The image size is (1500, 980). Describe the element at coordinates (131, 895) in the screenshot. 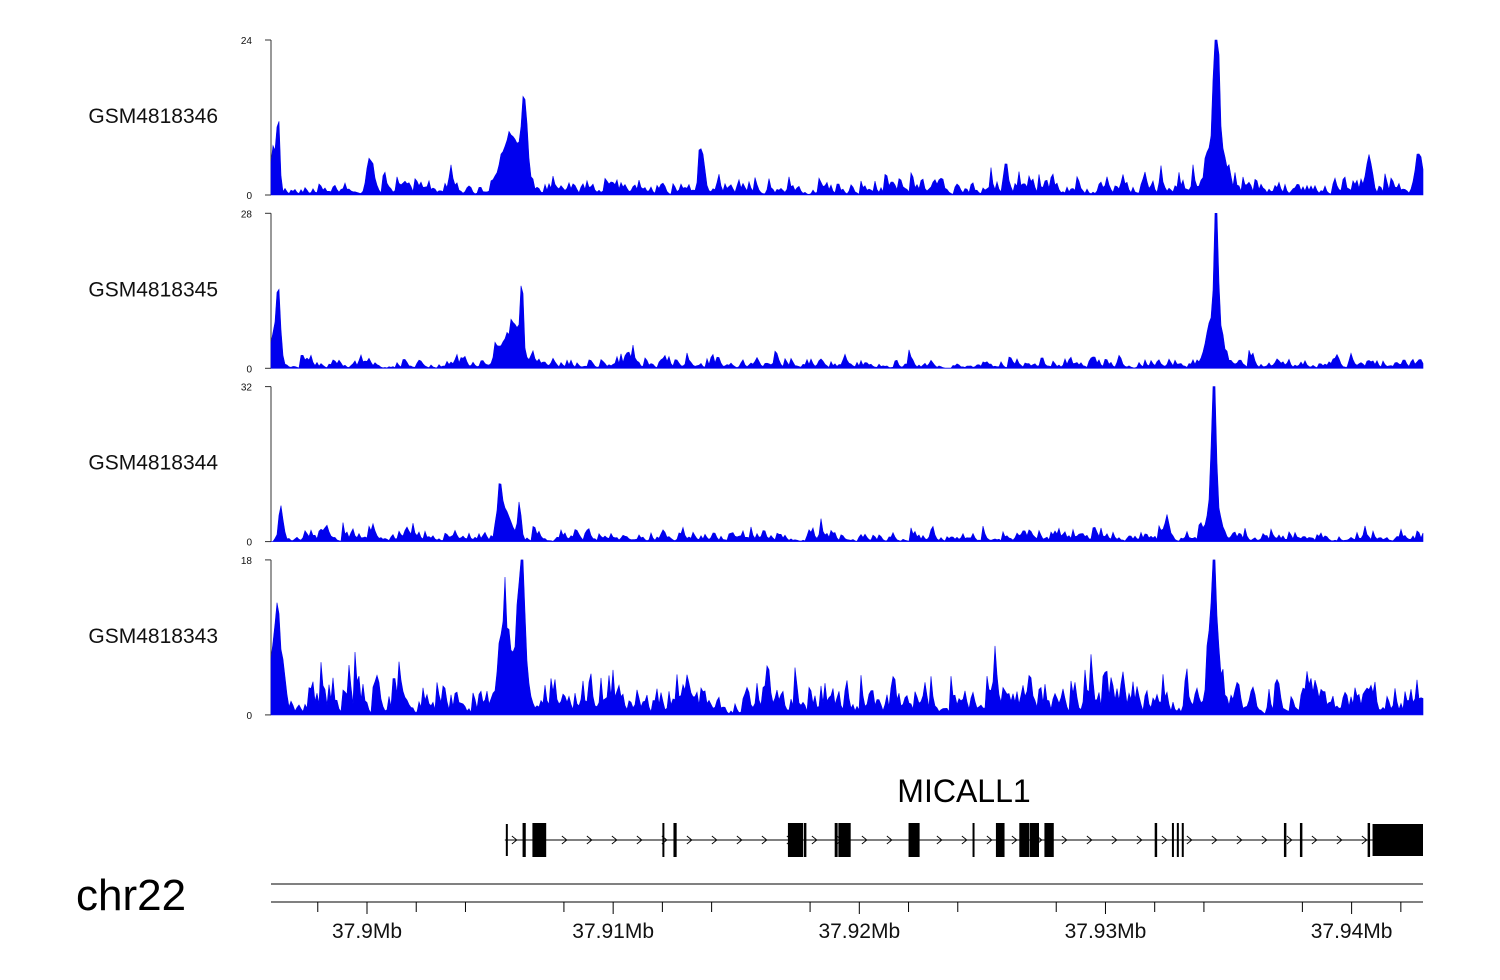

I see `chromosome-label: chr22` at that location.